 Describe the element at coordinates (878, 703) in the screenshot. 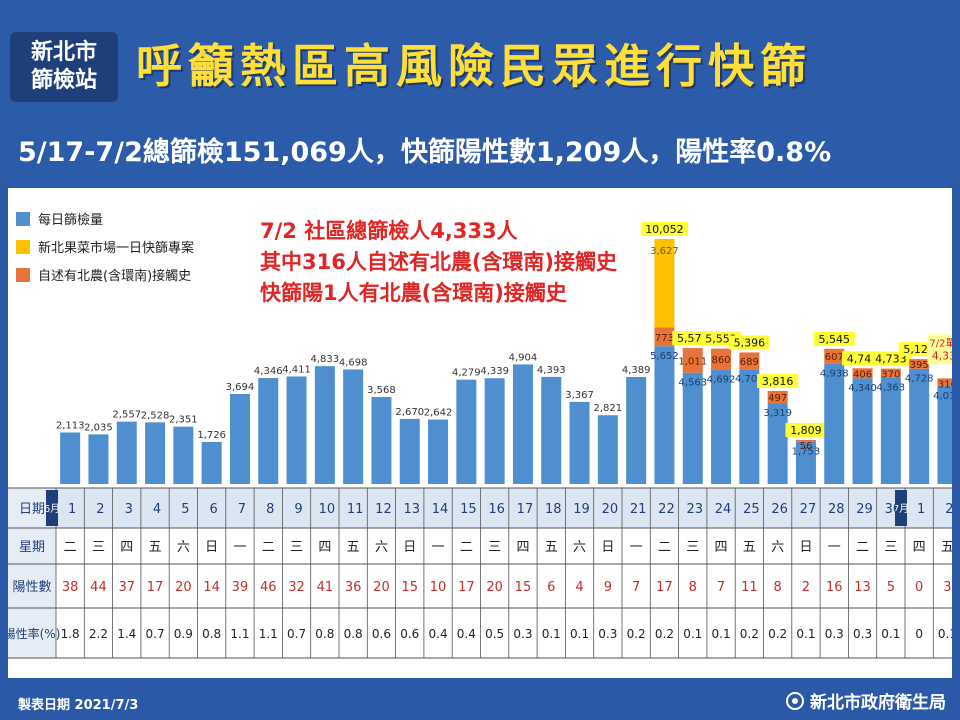

I see `footer-agency-name: 新北市政府衛生局` at that location.